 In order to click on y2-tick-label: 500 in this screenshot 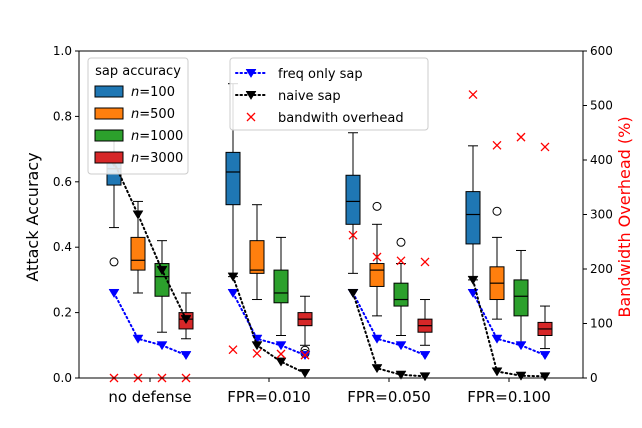, I will do `click(601, 106)`.